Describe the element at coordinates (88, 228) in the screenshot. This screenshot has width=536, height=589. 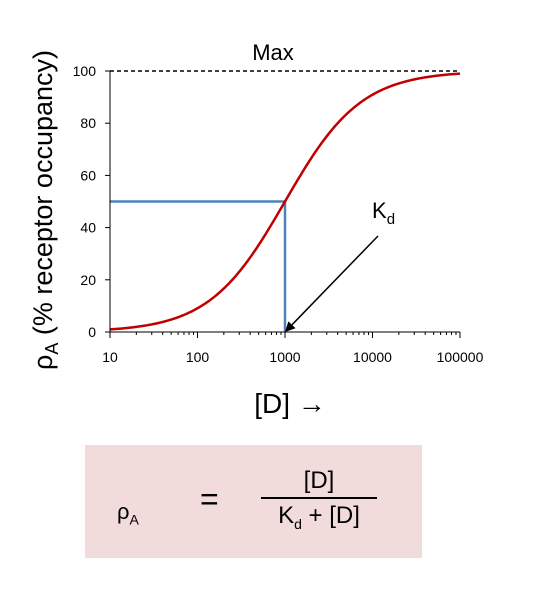
I see `y-tick-label: 40` at that location.